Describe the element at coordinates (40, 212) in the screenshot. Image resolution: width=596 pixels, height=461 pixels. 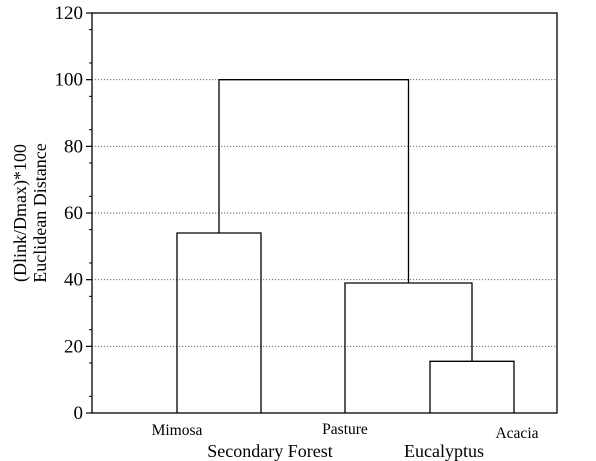
I see `y-axis-title-line2: Euclidean Distance` at that location.